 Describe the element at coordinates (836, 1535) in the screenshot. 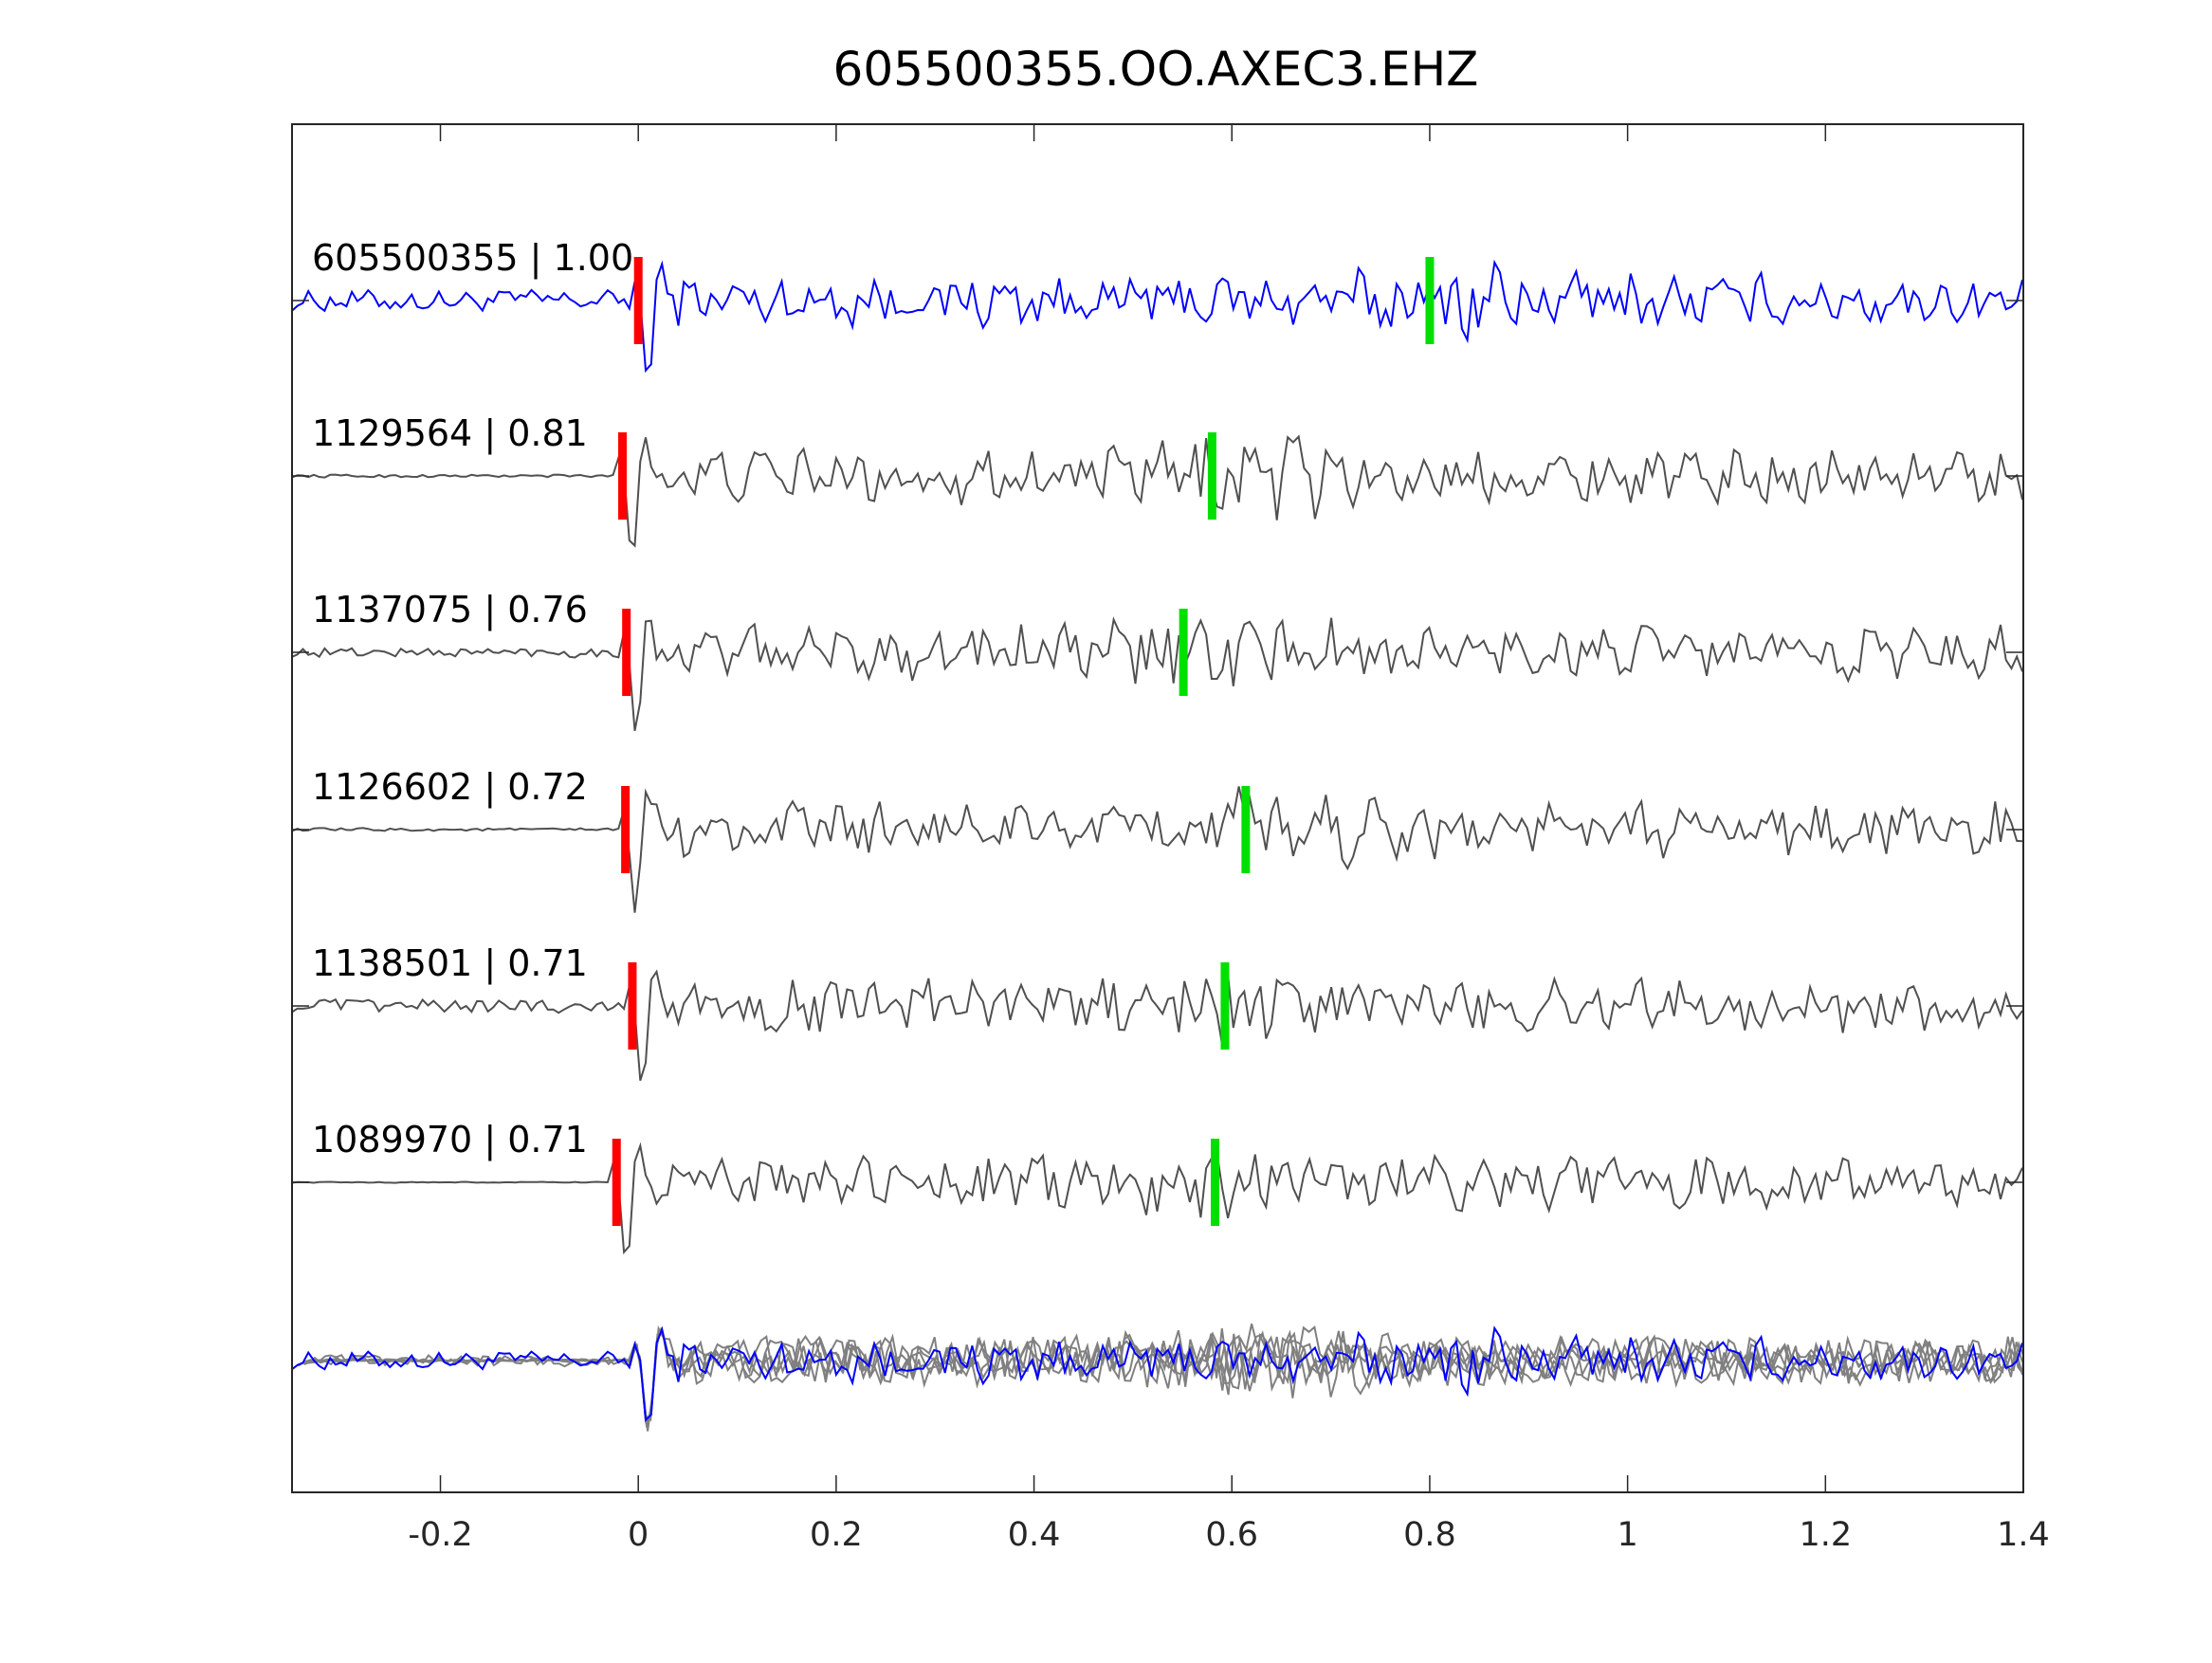

I see `x-tick-label: 0.2` at that location.